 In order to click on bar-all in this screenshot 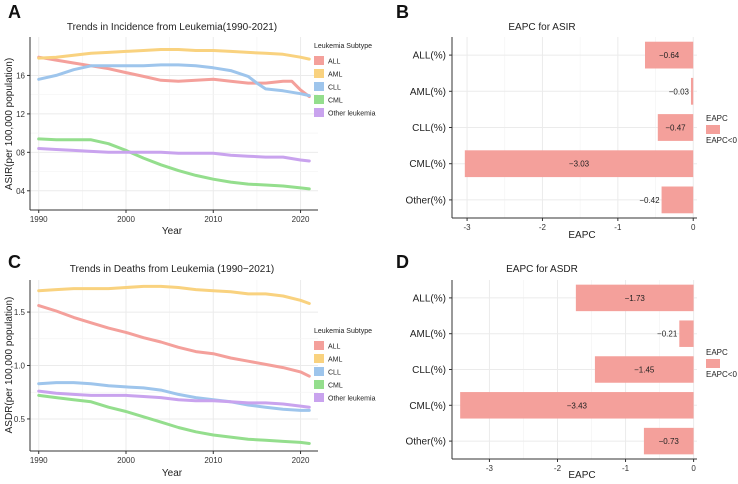, I will do `click(634, 298)`.